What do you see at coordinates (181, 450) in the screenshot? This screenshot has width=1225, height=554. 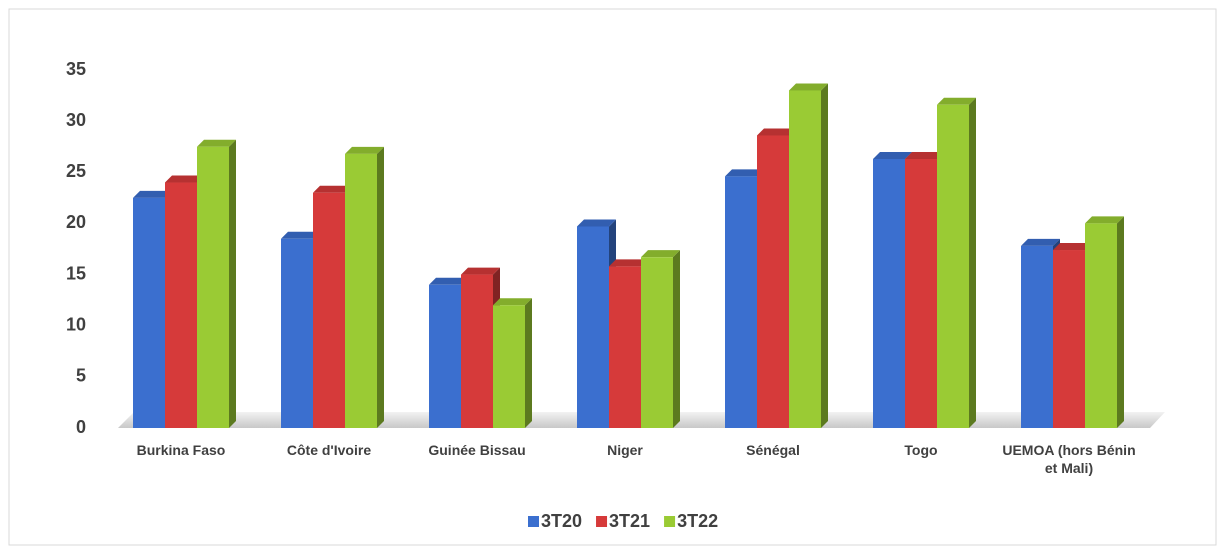 I see `x-tick-label: Burkina Faso` at bounding box center [181, 450].